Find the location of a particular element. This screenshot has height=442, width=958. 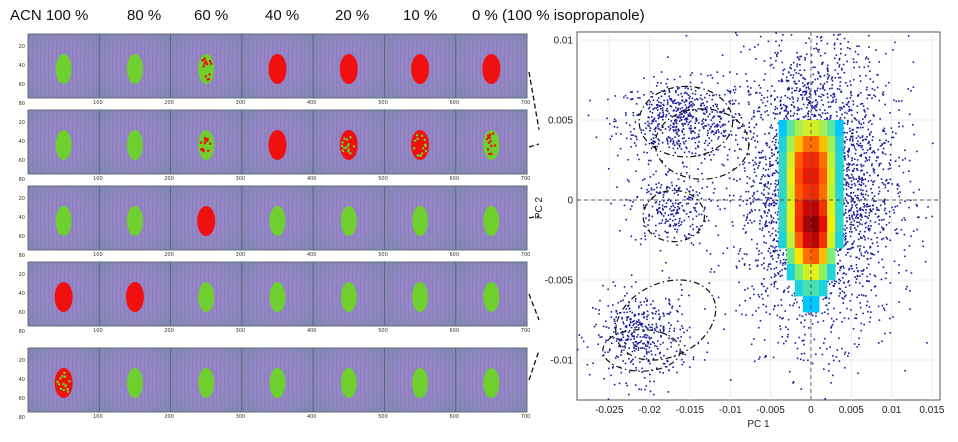

image-x-tick: 700 is located at coordinates (526, 255).